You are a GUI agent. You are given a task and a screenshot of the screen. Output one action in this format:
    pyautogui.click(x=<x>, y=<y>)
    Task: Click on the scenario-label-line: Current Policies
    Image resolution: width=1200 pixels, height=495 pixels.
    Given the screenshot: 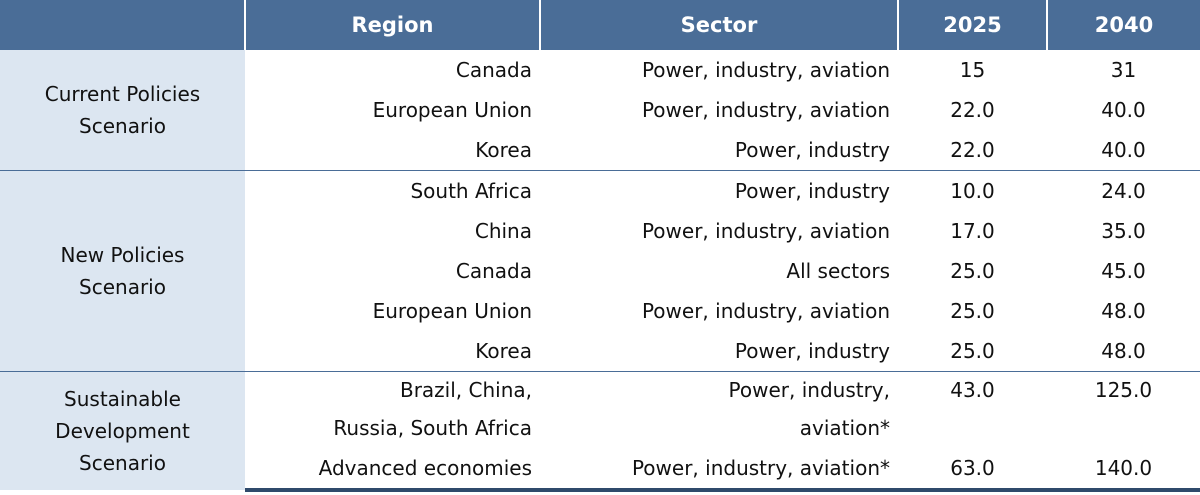 What is the action you would take?
    pyautogui.click(x=122, y=94)
    